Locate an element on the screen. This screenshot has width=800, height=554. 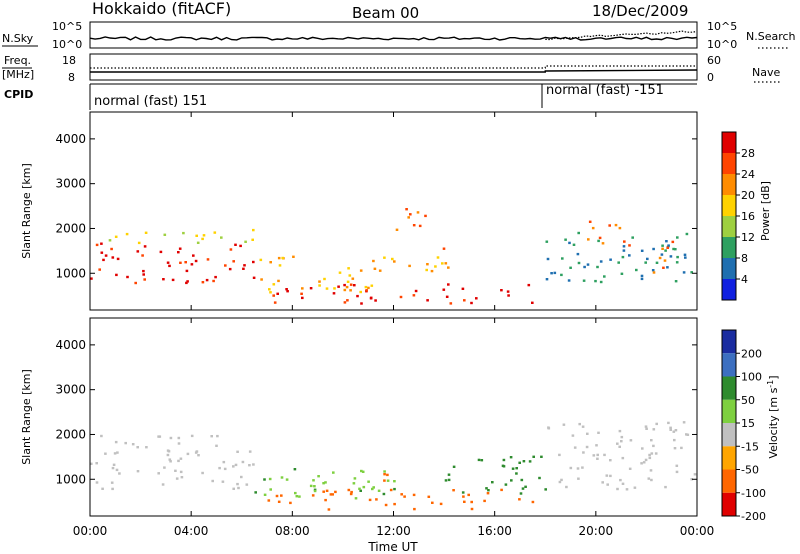
colorbar-tick-label: 100 is located at coordinates (751, 377).